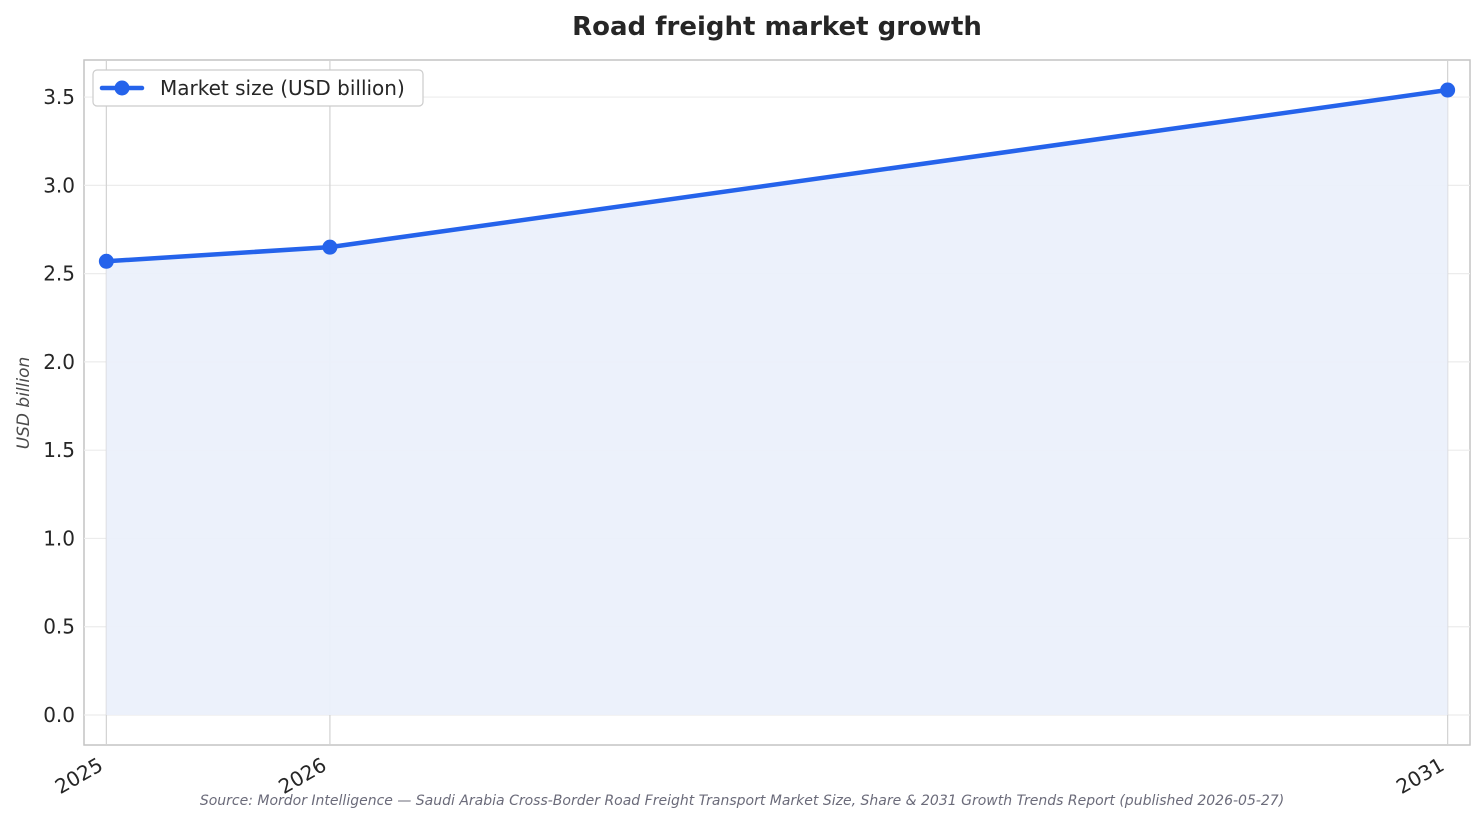  What do you see at coordinates (282, 88) in the screenshot?
I see `legend-label: Market size (USD billion)` at bounding box center [282, 88].